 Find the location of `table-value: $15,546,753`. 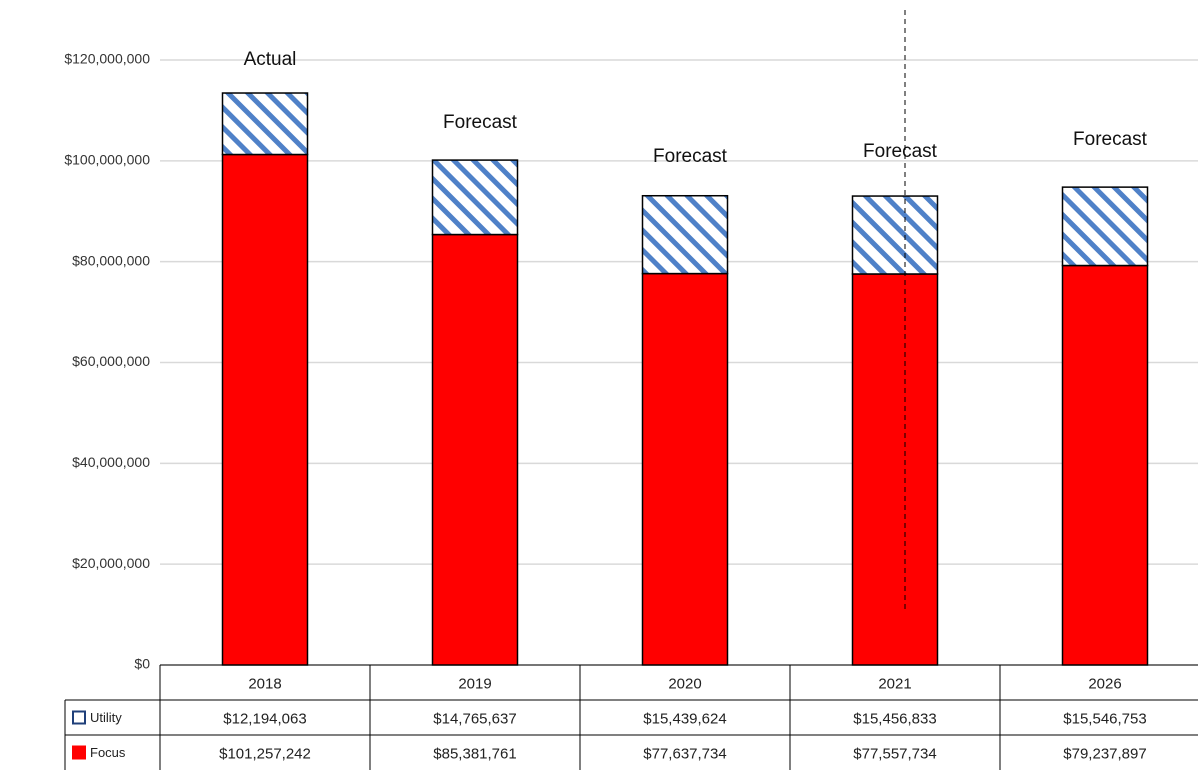

table-value: $15,546,753 is located at coordinates (1104, 718).